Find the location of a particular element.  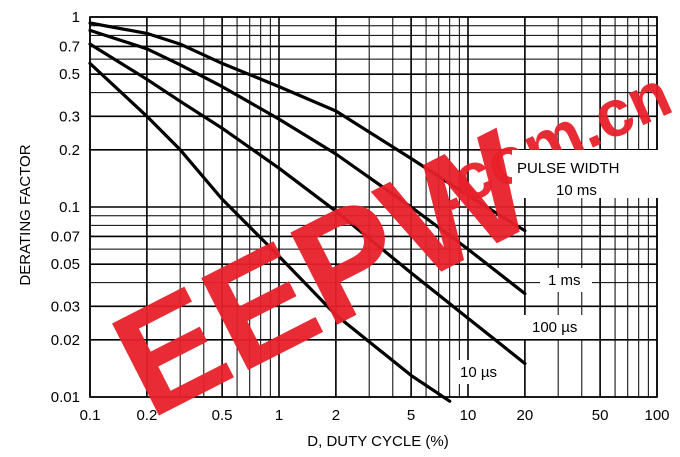

y-tick-label: 1 is located at coordinates (76, 17).